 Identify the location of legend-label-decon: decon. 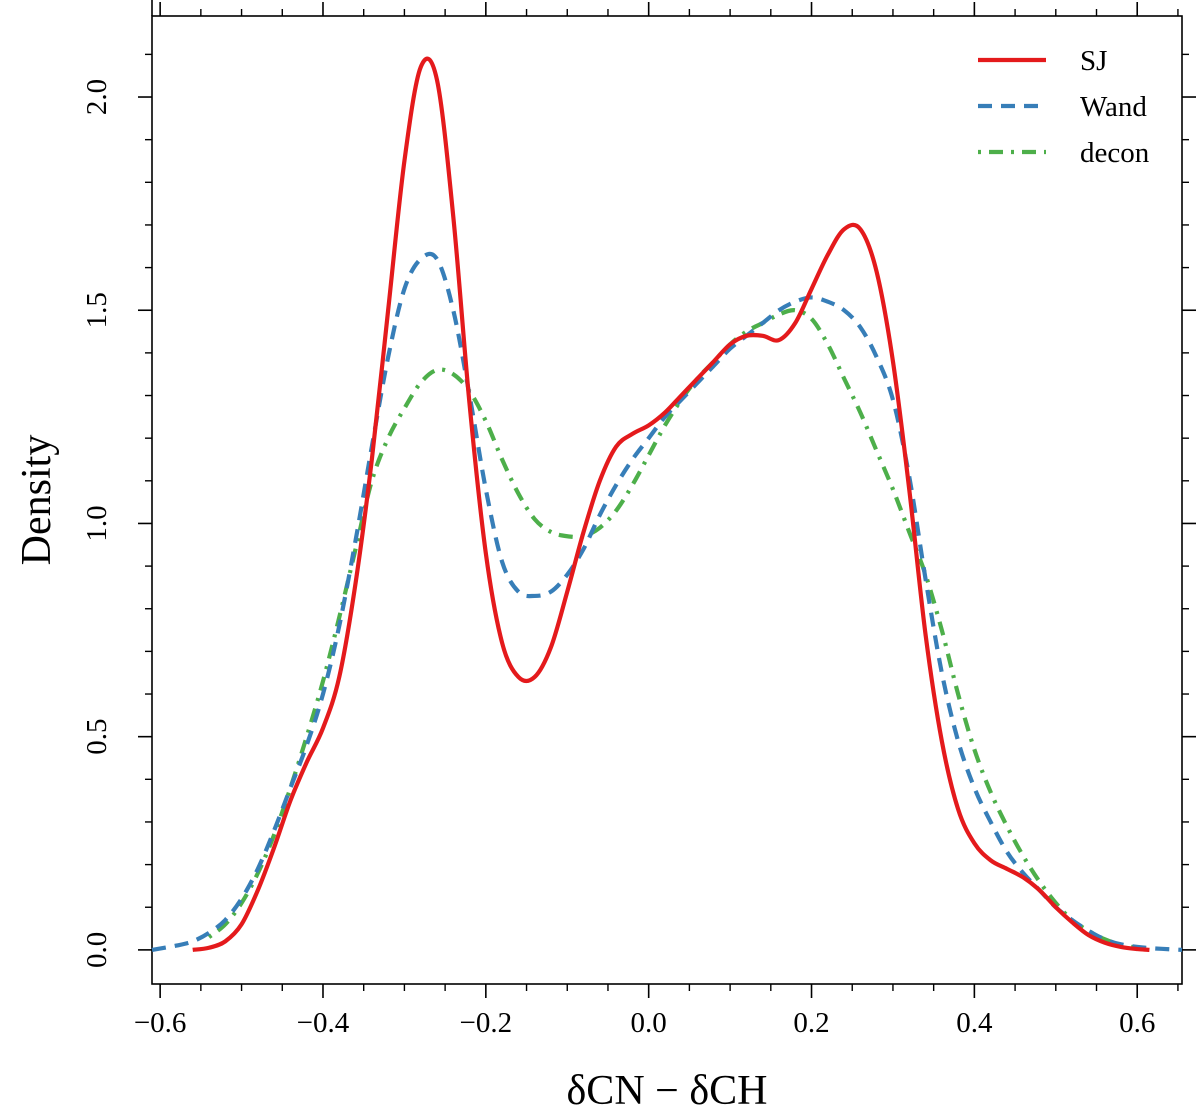
(1115, 153).